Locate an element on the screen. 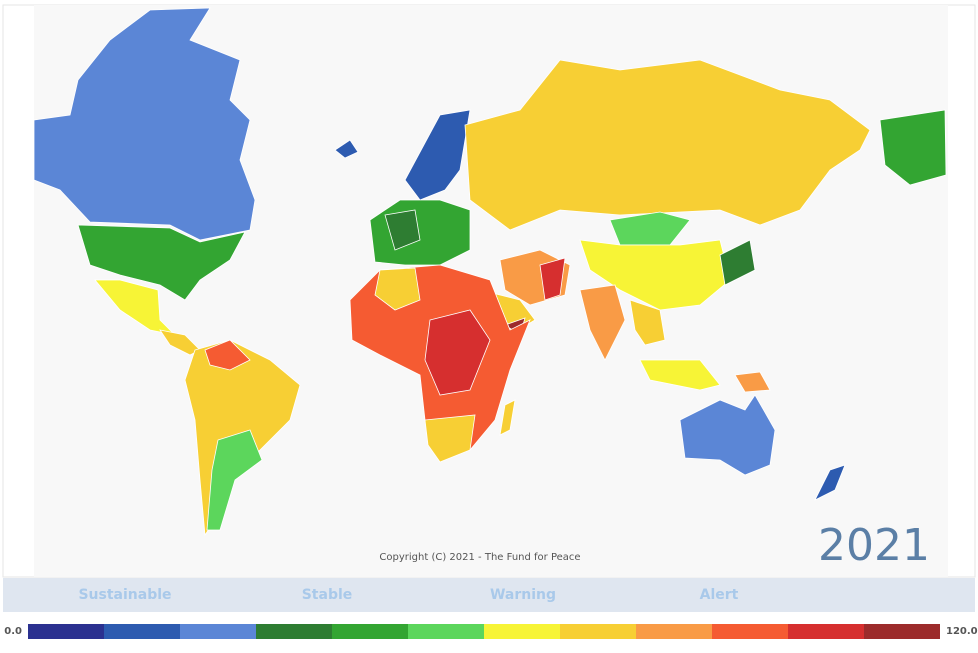 This screenshot has height=653, width=978. new-zealand is located at coordinates (830, 482).